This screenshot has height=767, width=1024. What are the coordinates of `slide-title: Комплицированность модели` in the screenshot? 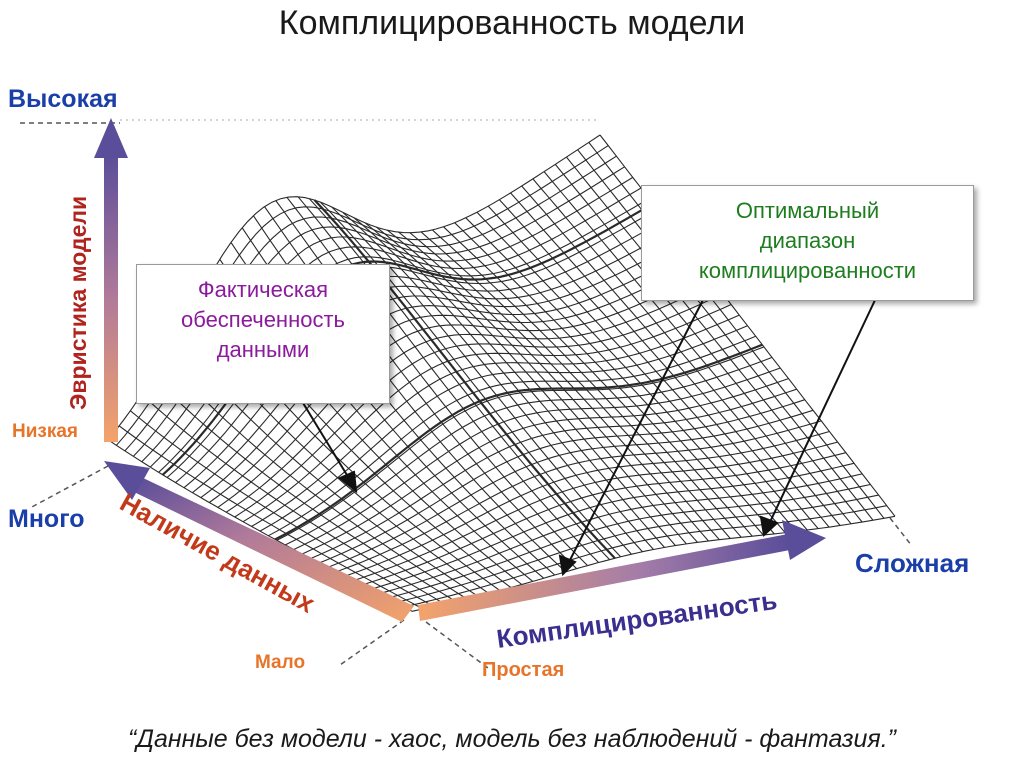 It's located at (512, 23).